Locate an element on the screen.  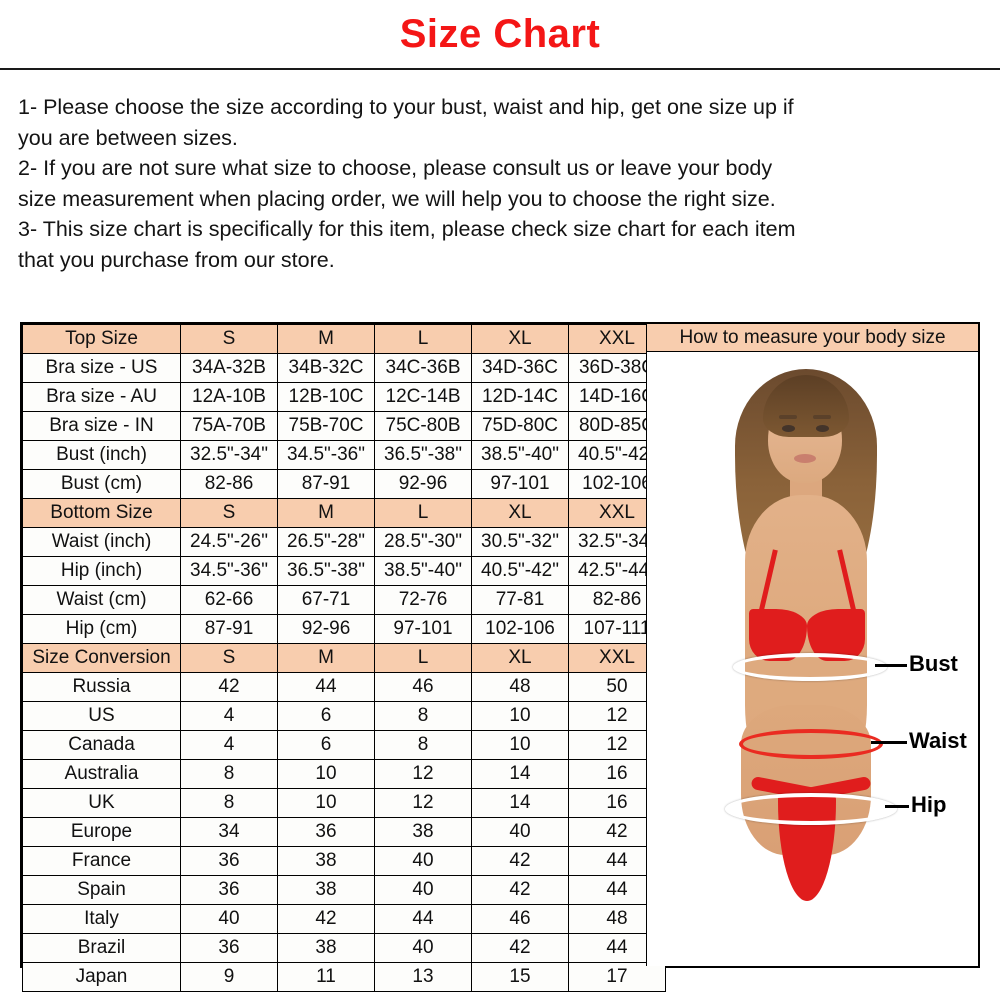
row-label-cell: Bra size - IN is located at coordinates (101, 426).